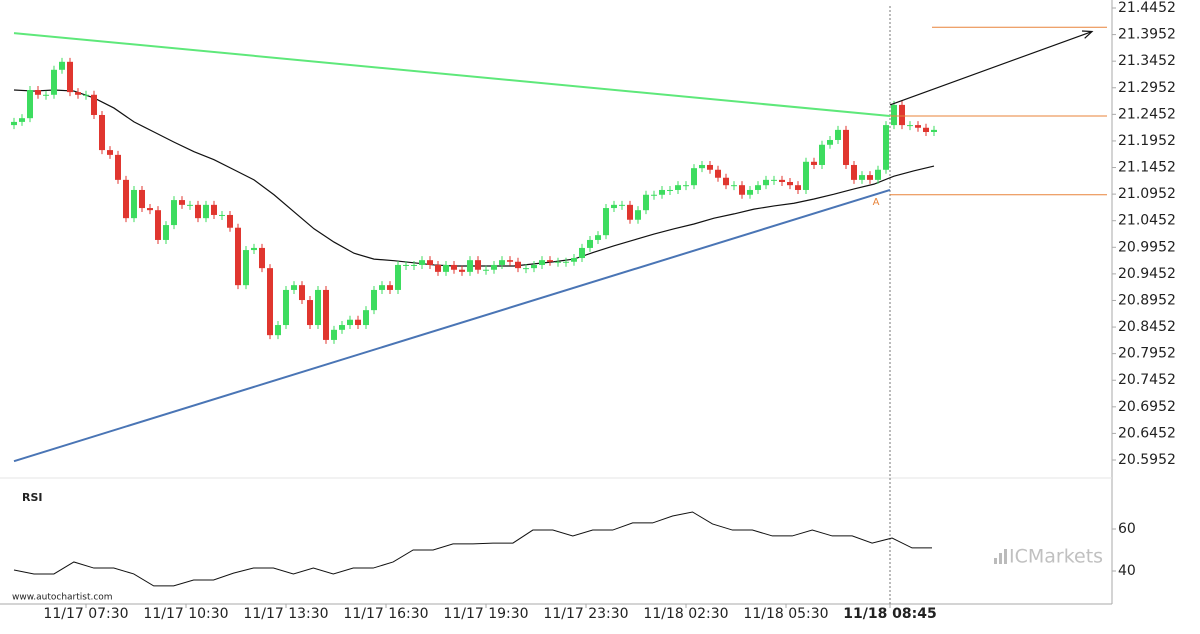 The width and height of the screenshot is (1200, 634). What do you see at coordinates (485, 614) in the screenshot?
I see `x-tick-label: 11/17 19:30` at bounding box center [485, 614].